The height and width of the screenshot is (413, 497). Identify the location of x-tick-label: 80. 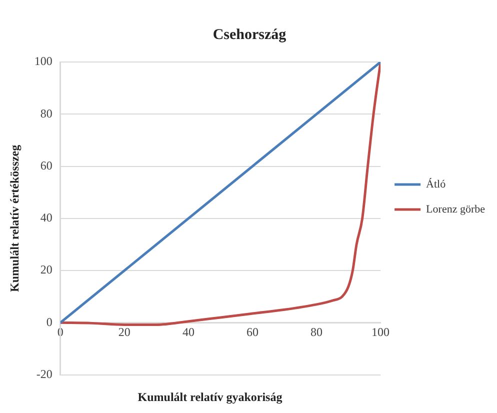
(316, 332).